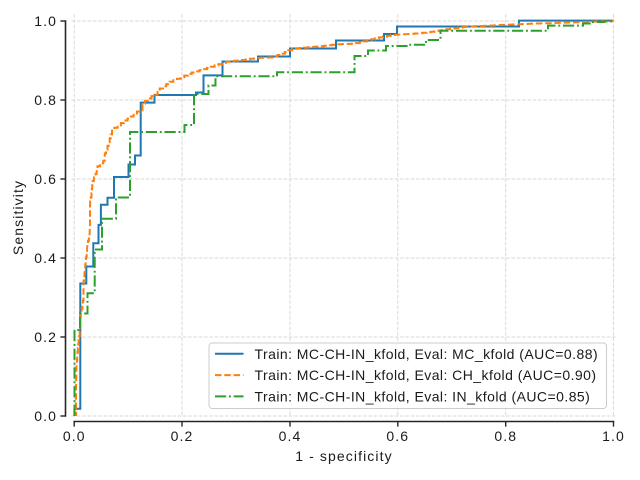 The width and height of the screenshot is (640, 480). I want to click on svg-text: Sensitivity, so click(18, 217).